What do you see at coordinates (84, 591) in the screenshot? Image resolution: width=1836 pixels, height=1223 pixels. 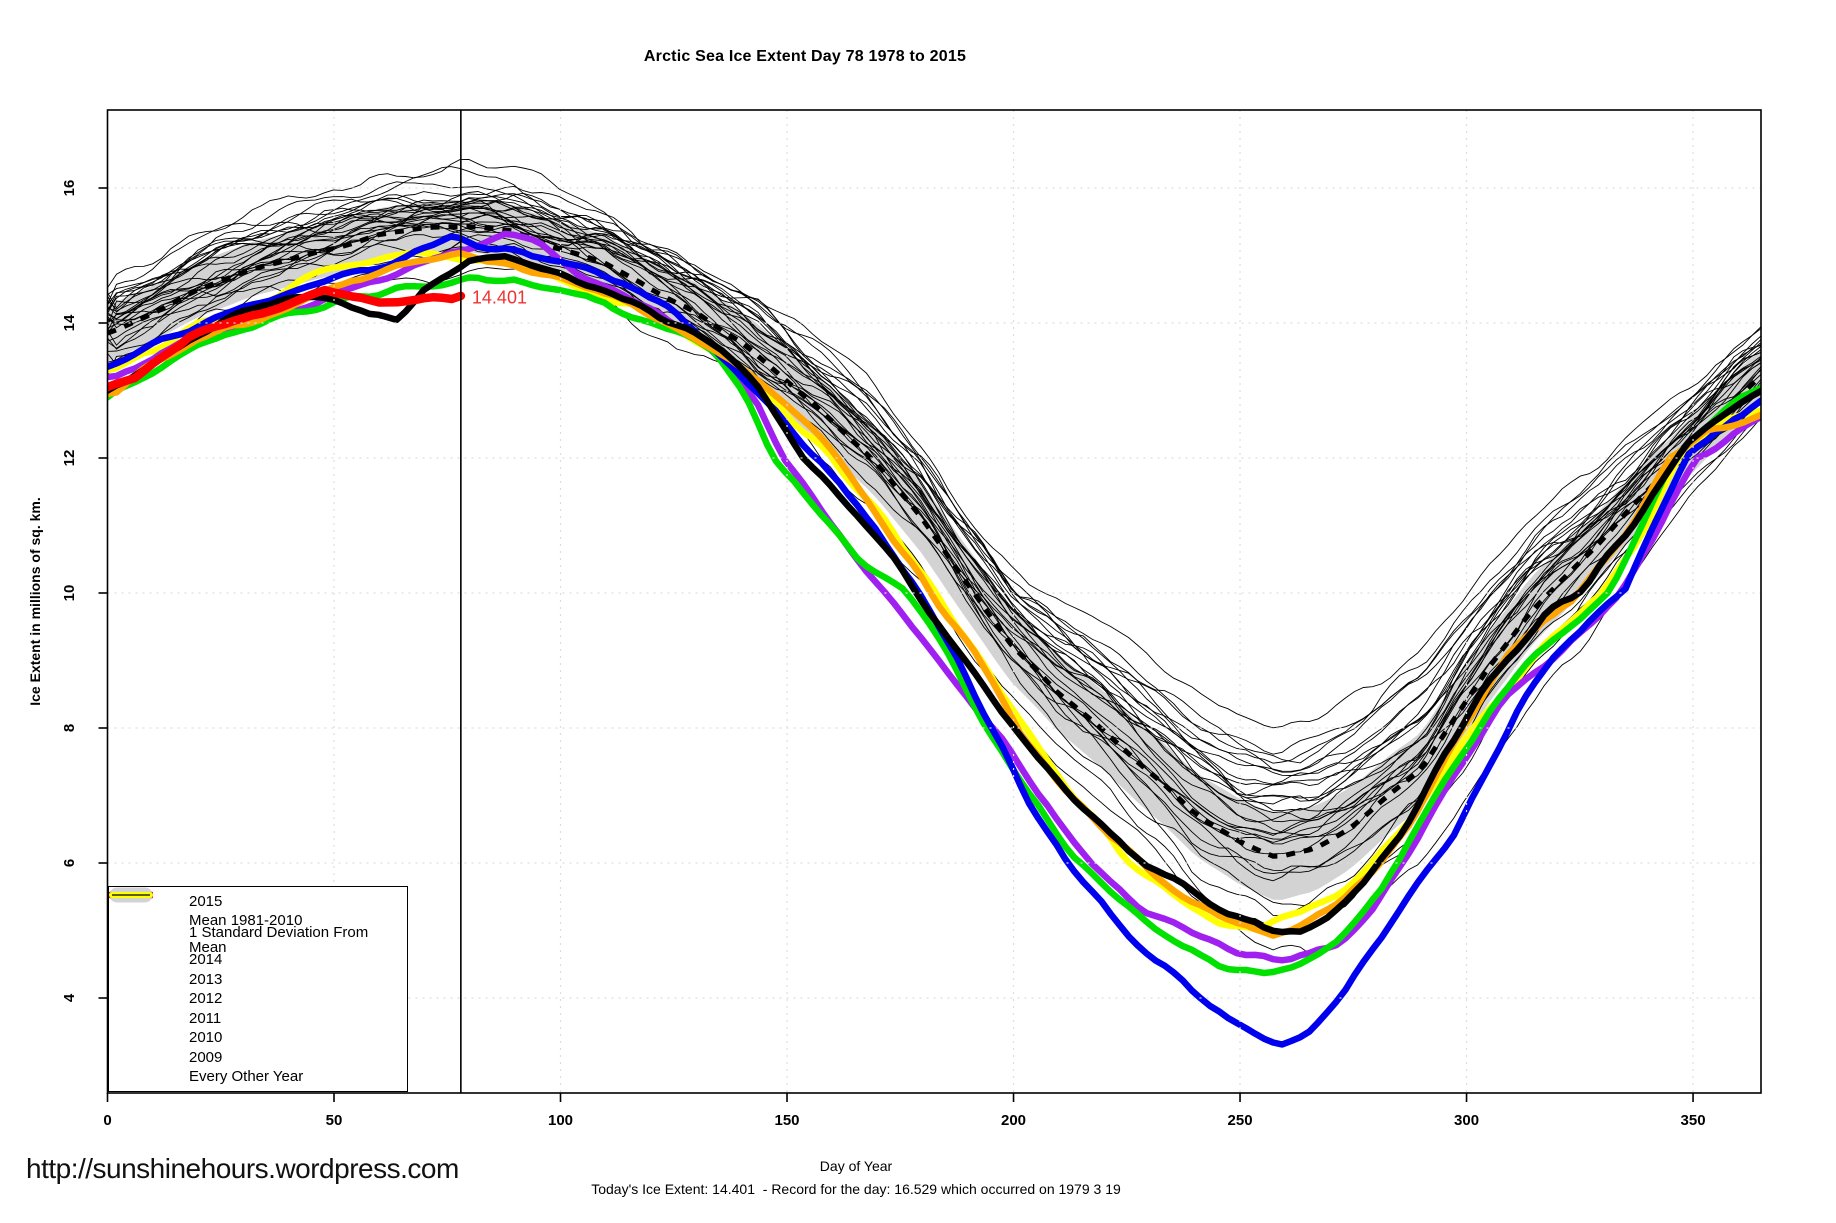 I see `y-axis-ticks: 4 6 8 10 12 14 16` at bounding box center [84, 591].